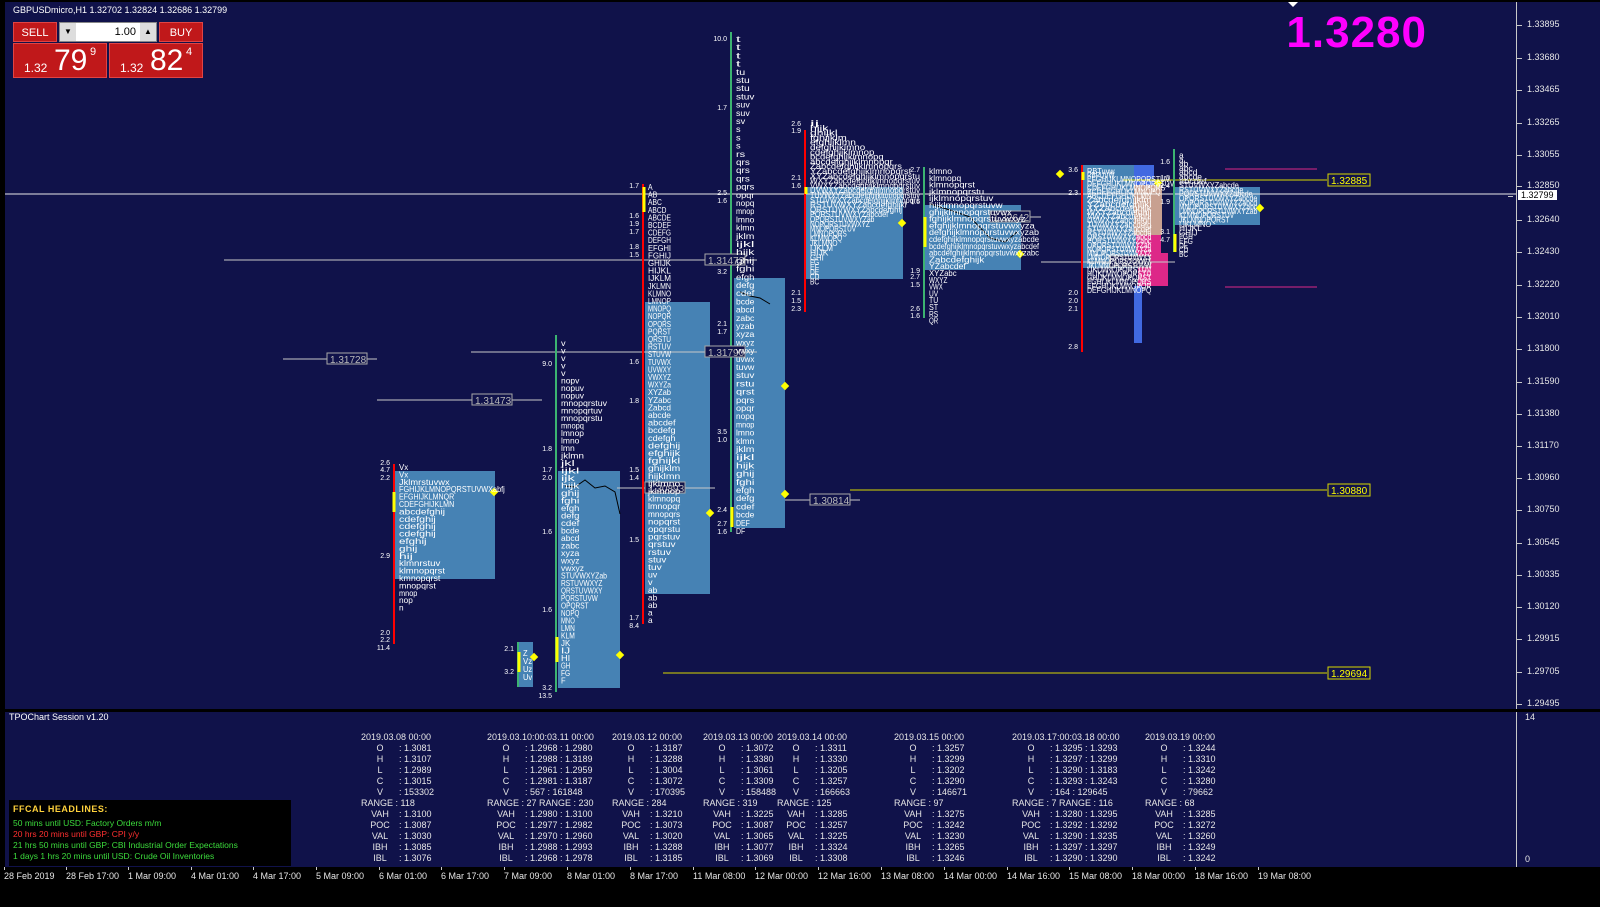 This screenshot has width=1600, height=907. I want to click on tpo-letters: XYZab, so click(659, 392).